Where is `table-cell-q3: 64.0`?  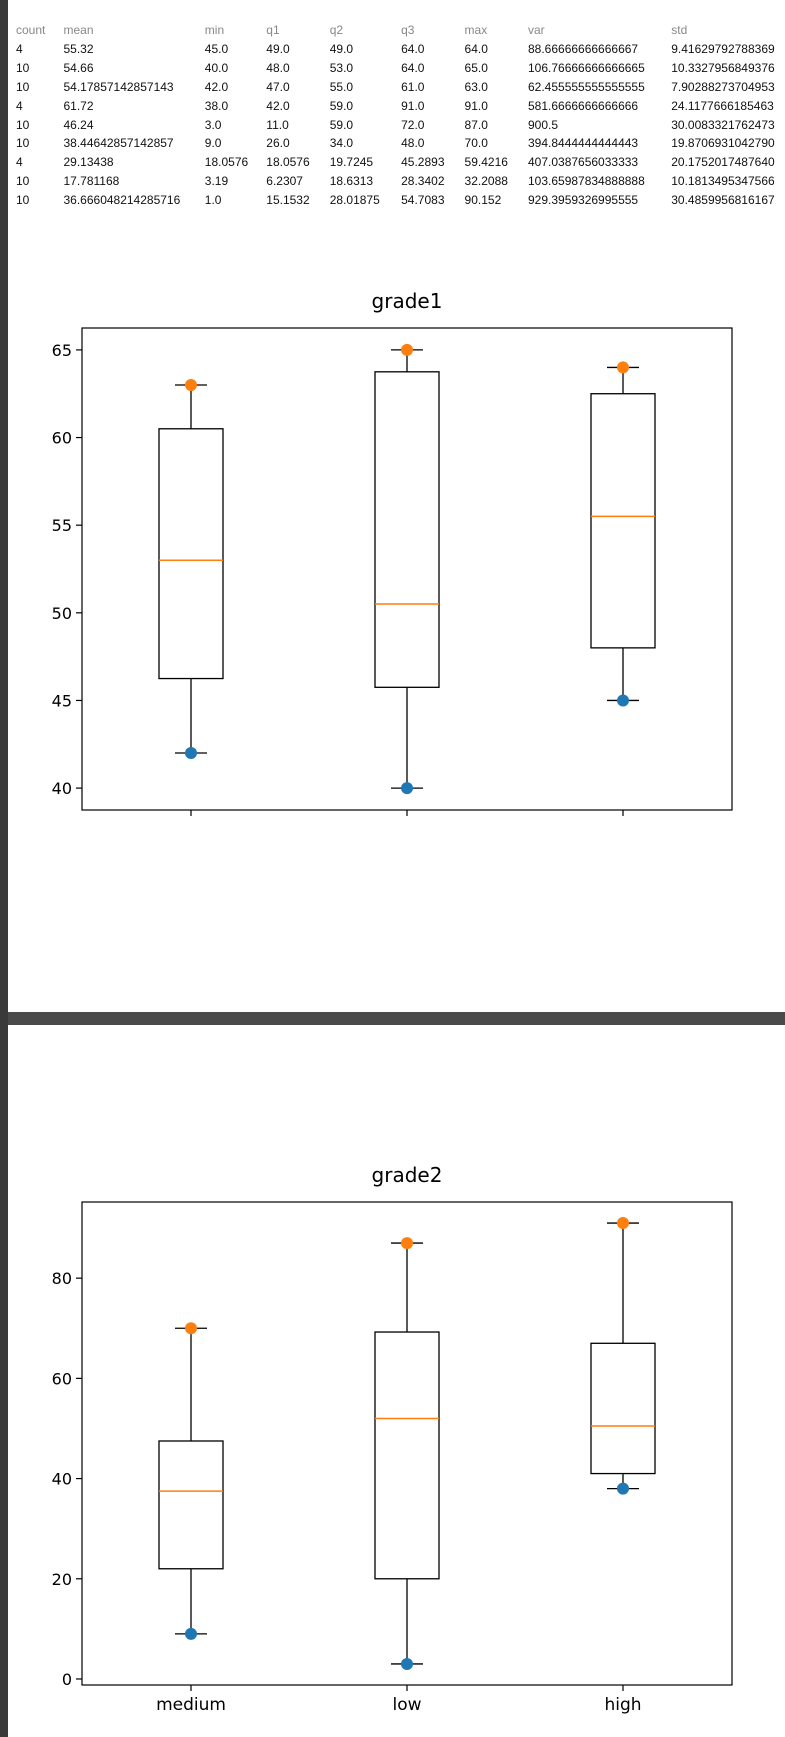 table-cell-q3: 64.0 is located at coordinates (413, 68).